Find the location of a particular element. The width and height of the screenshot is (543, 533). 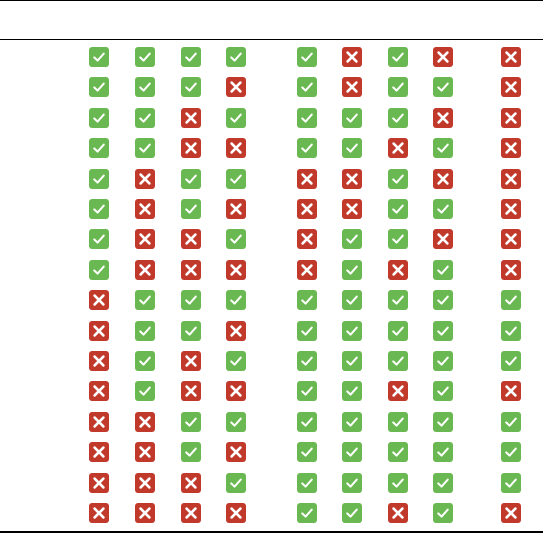

top-rule is located at coordinates (271, 0).